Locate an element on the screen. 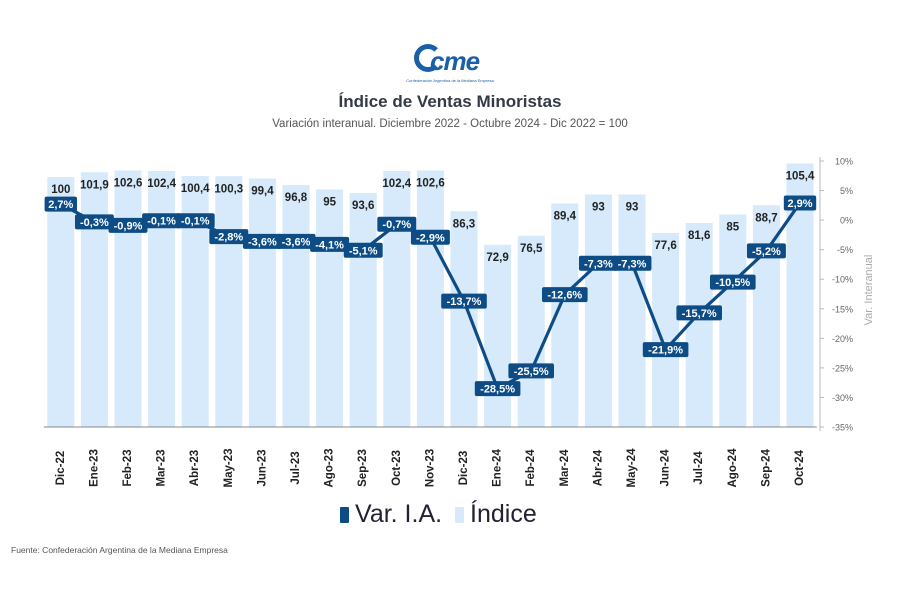 The width and height of the screenshot is (900, 600). bar-value-label: 100 is located at coordinates (60, 190).